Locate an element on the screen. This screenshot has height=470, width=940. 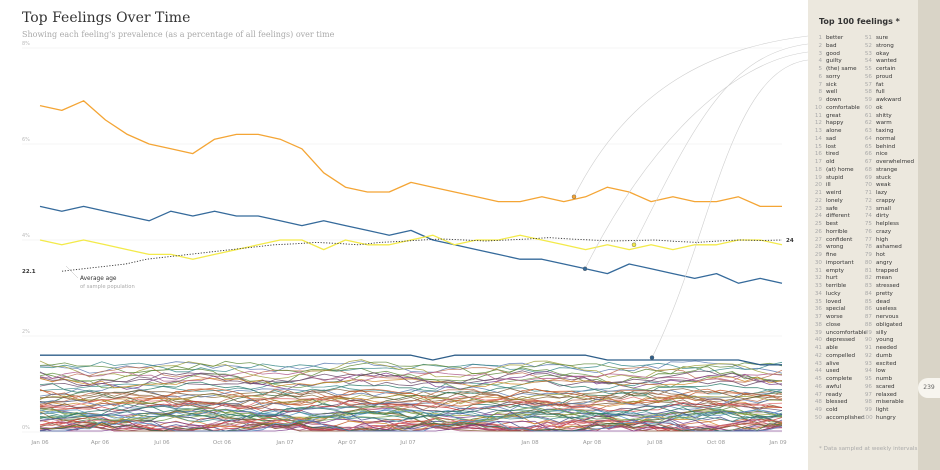
feeling-item: 18 (at) home is located at coordinates (833, 170).